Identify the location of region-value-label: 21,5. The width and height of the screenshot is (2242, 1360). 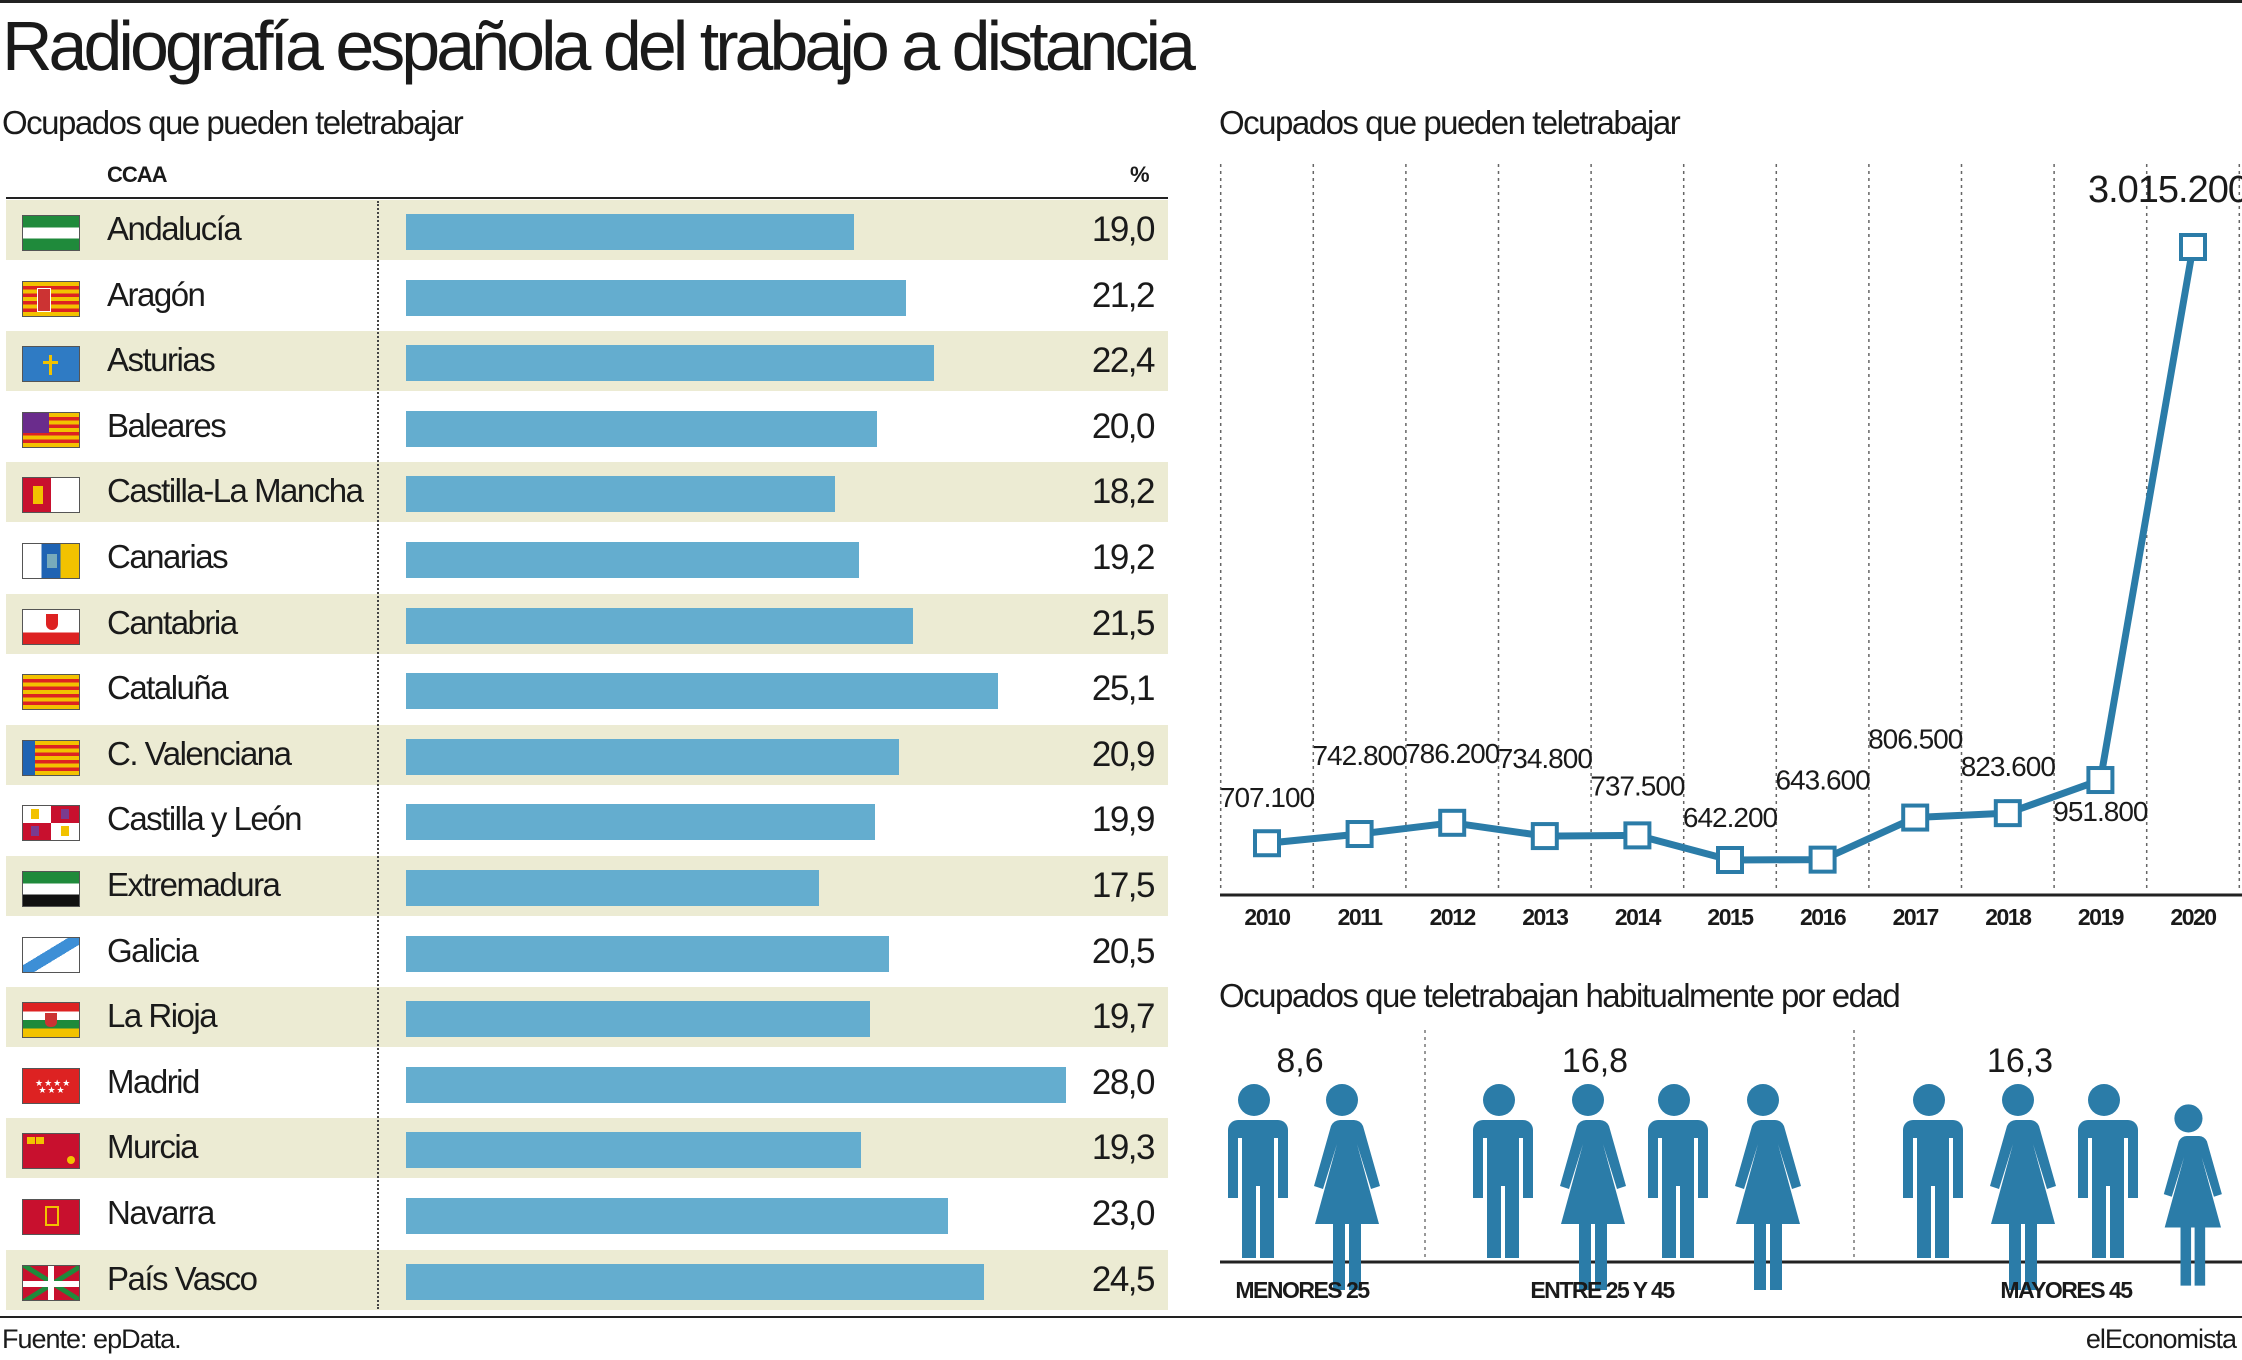
(1123, 623).